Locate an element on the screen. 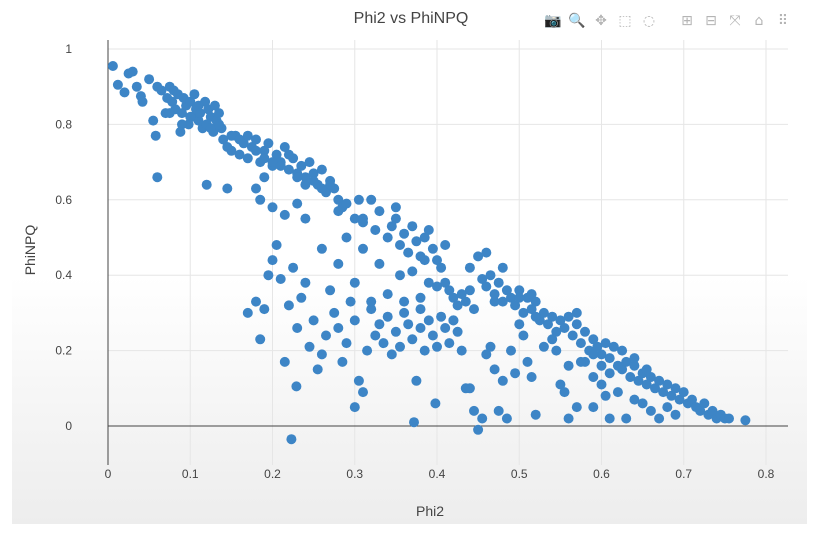  zoom-icon: 🔍 is located at coordinates (577, 21).